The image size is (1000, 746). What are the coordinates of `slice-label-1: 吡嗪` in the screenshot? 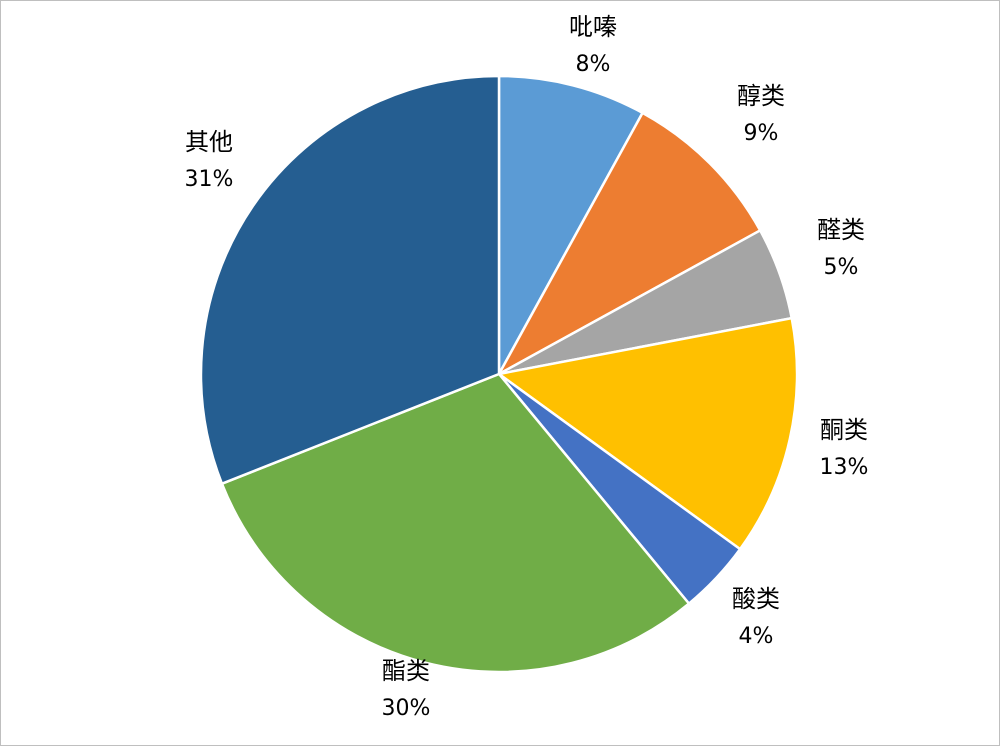 It's located at (593, 27).